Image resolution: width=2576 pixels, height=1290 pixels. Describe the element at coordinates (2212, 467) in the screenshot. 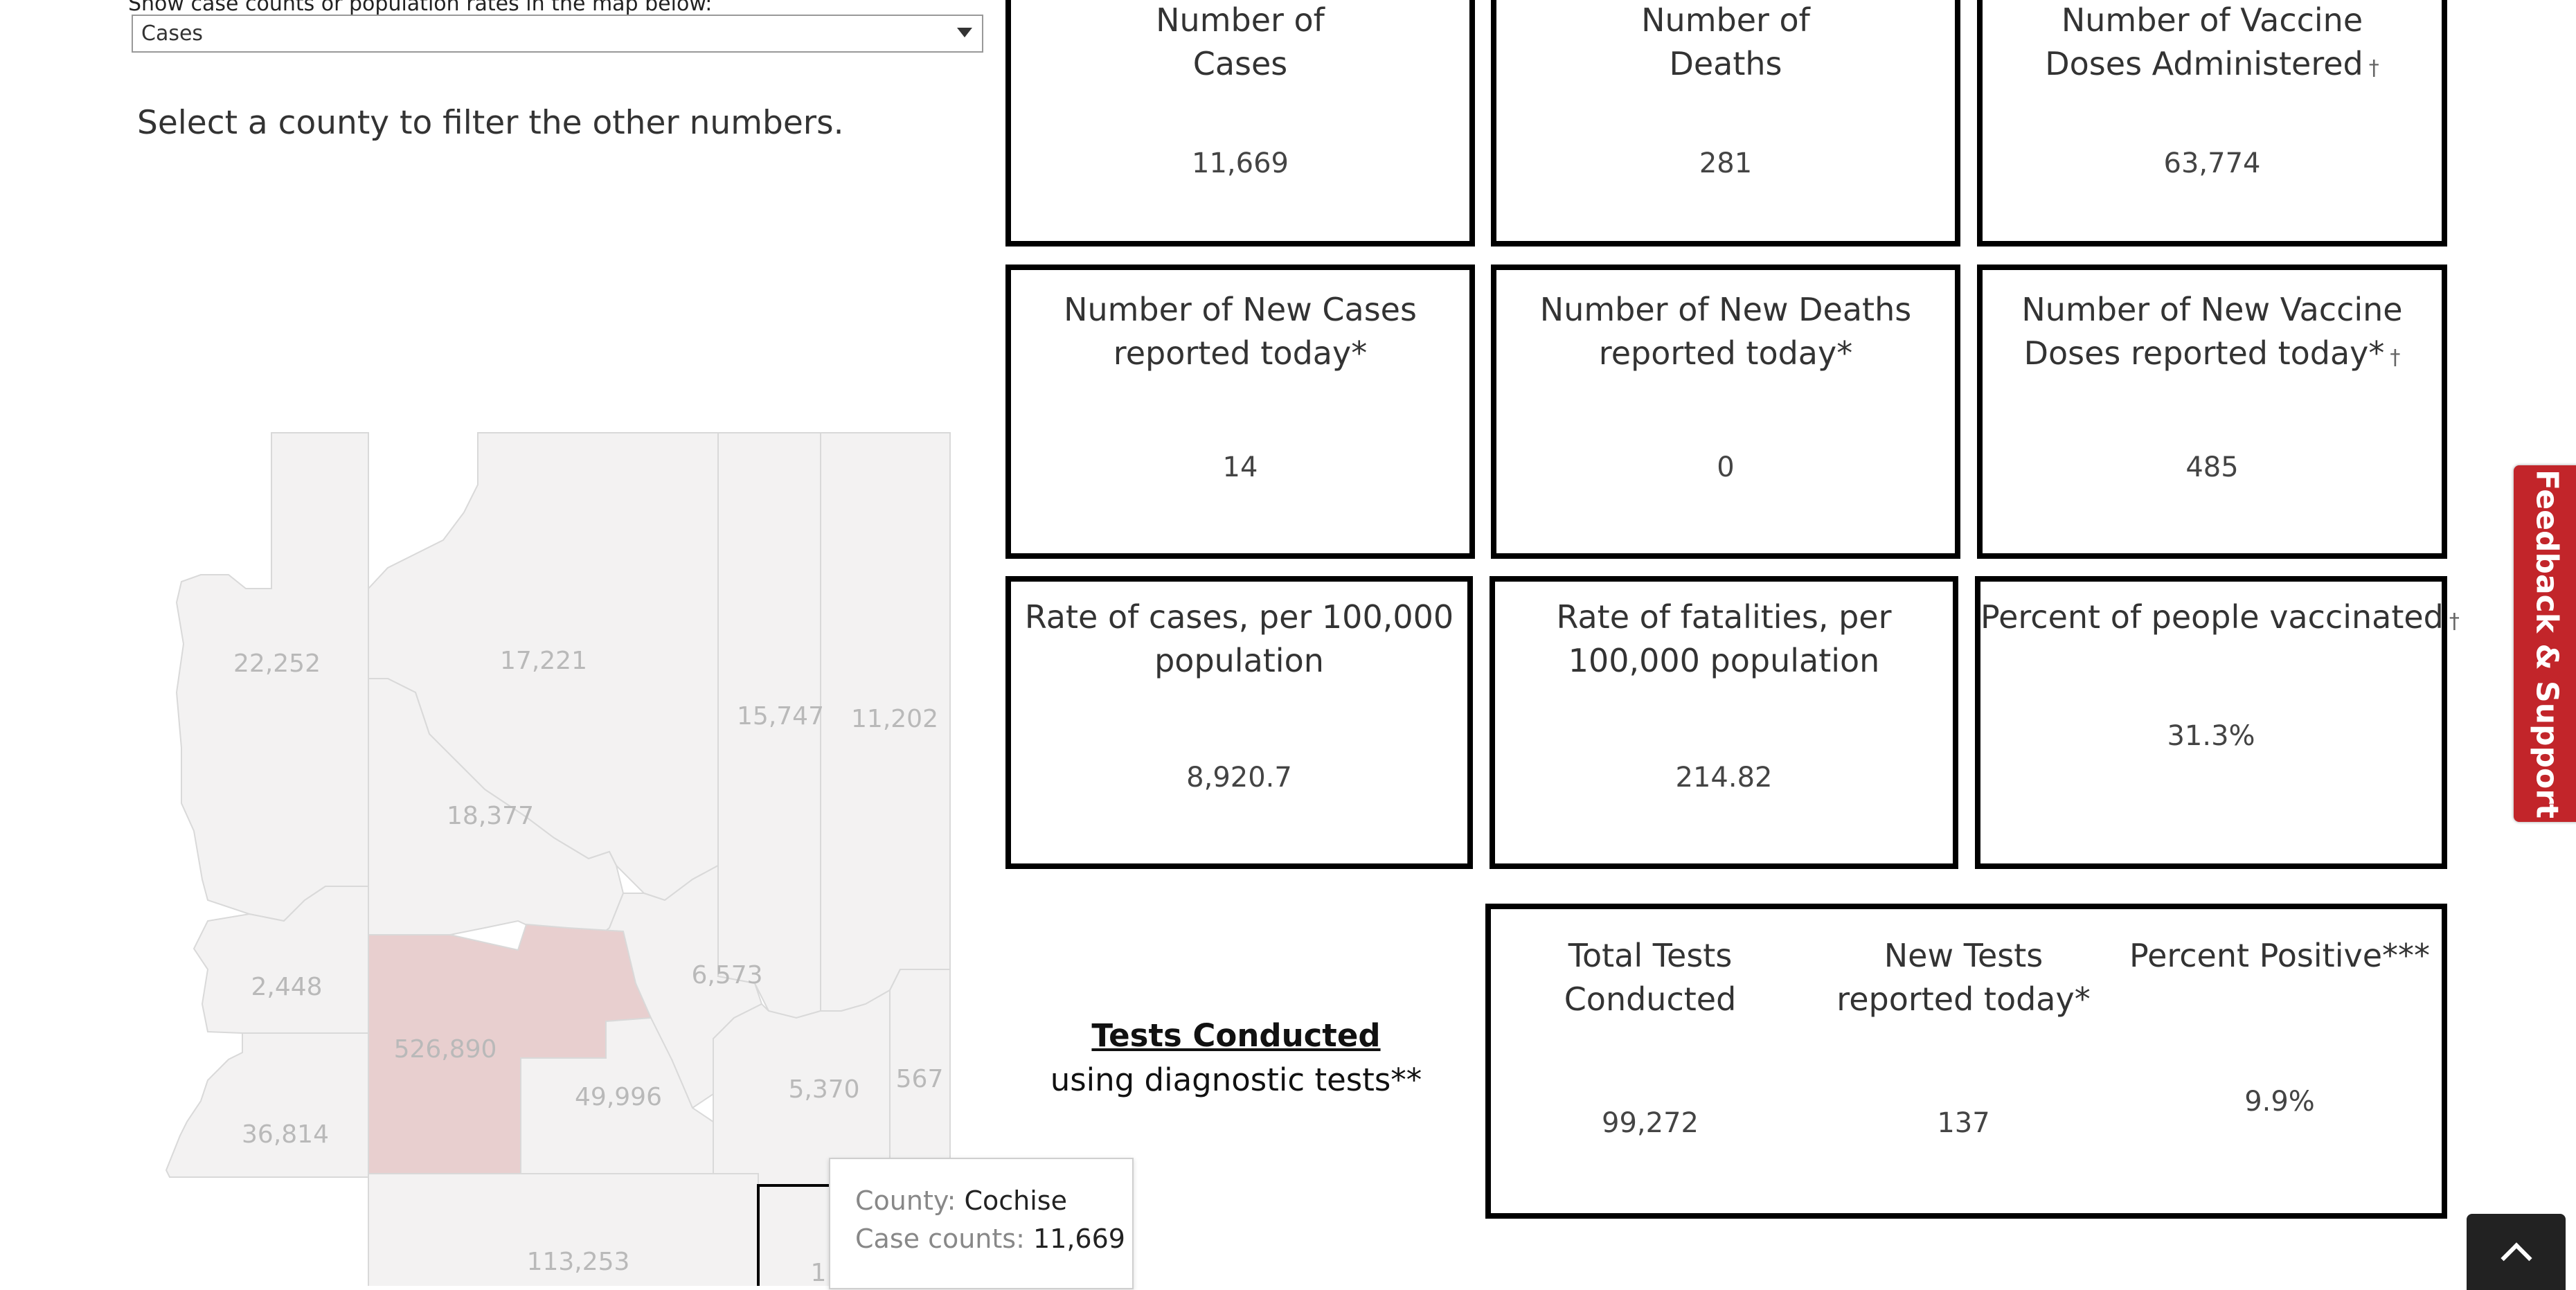

I see `card-value: 485` at that location.